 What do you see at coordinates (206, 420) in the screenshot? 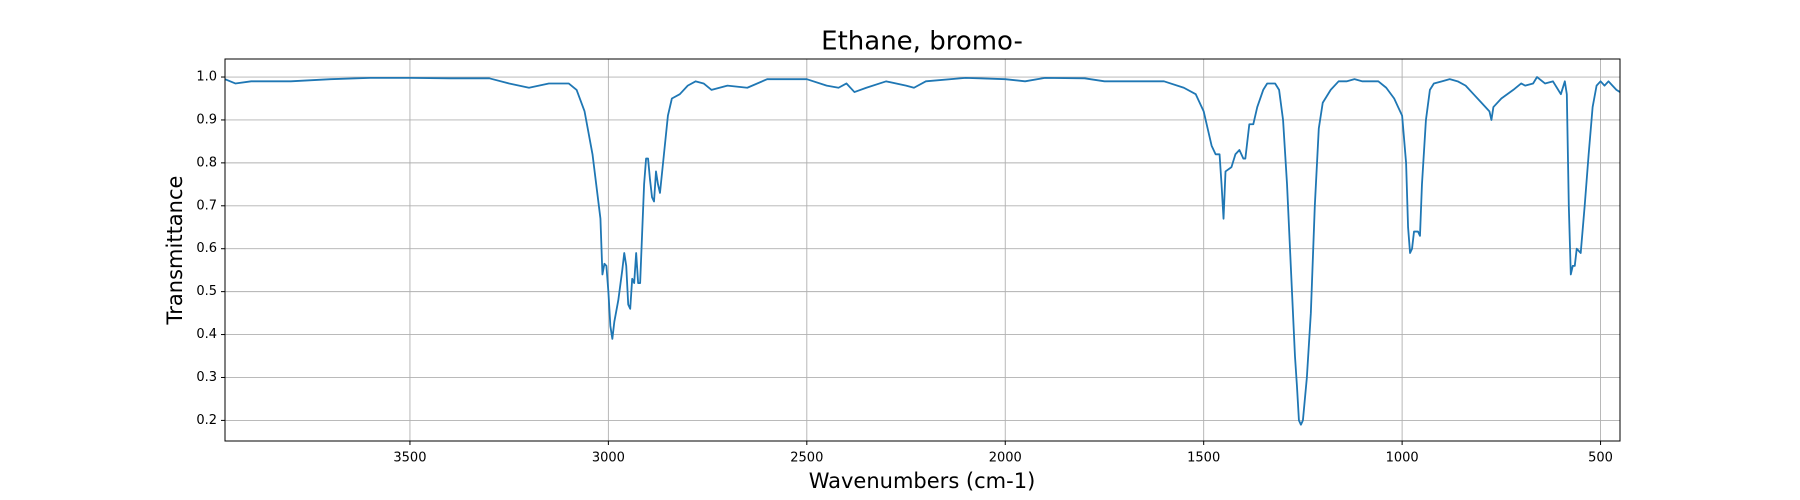
I see `y-tick-label: 0.2` at bounding box center [206, 420].